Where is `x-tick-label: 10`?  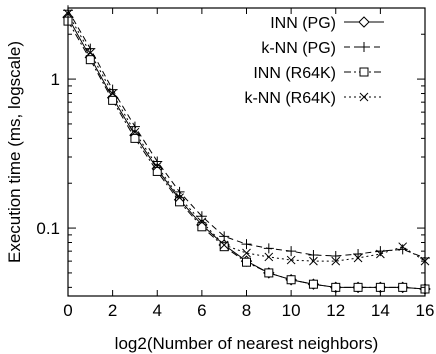 x-tick-label: 10 is located at coordinates (291, 310).